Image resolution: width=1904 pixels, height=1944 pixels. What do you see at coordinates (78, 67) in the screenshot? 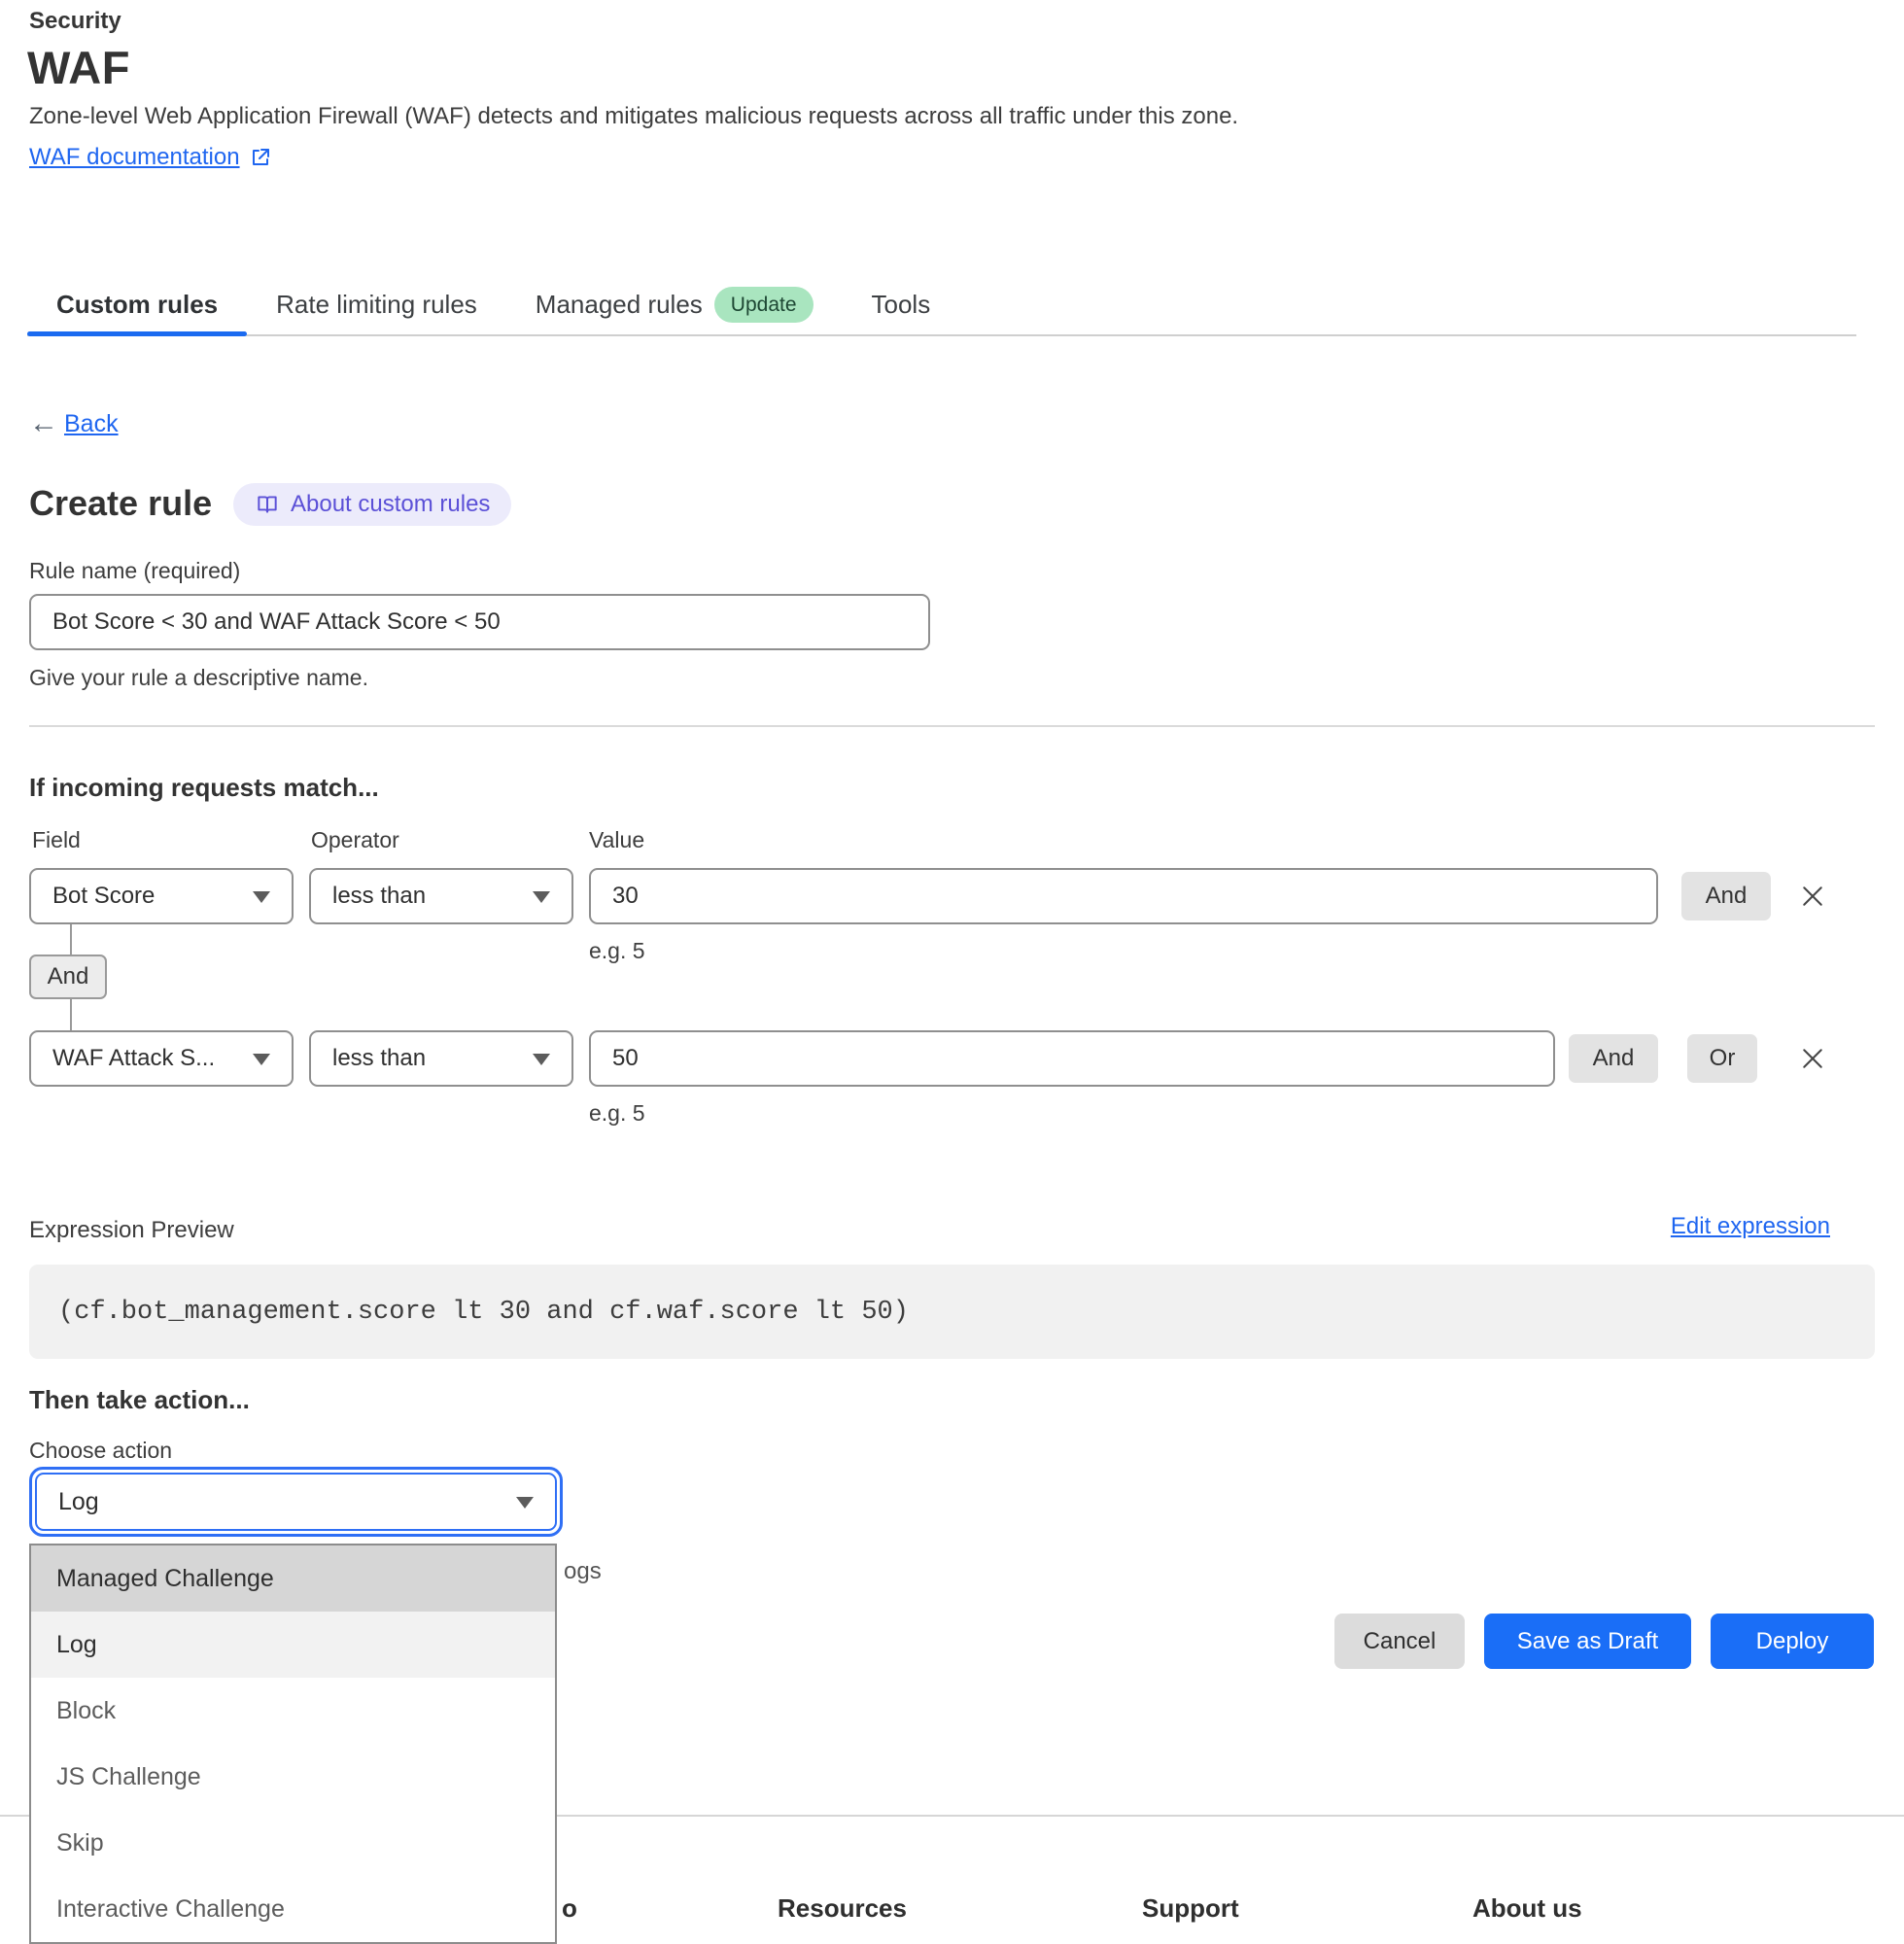
I see `page-title: WAF` at bounding box center [78, 67].